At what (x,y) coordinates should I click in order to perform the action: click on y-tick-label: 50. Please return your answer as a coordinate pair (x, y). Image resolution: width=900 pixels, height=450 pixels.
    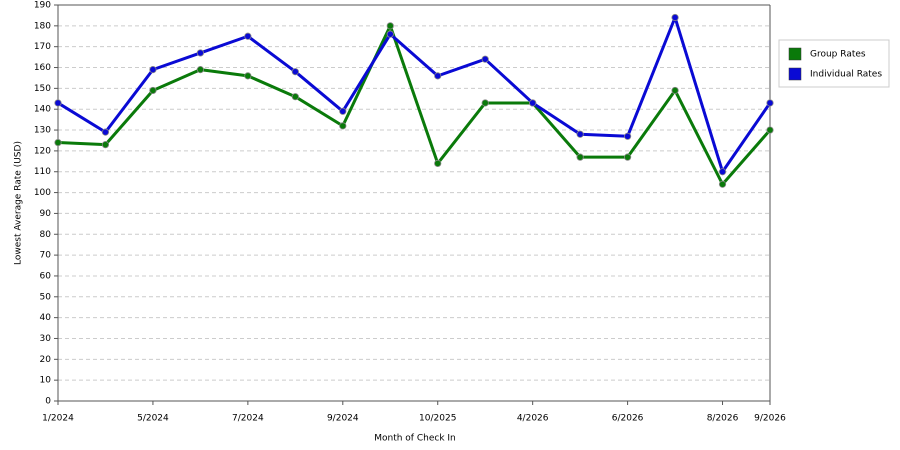
    Looking at the image, I should click on (46, 297).